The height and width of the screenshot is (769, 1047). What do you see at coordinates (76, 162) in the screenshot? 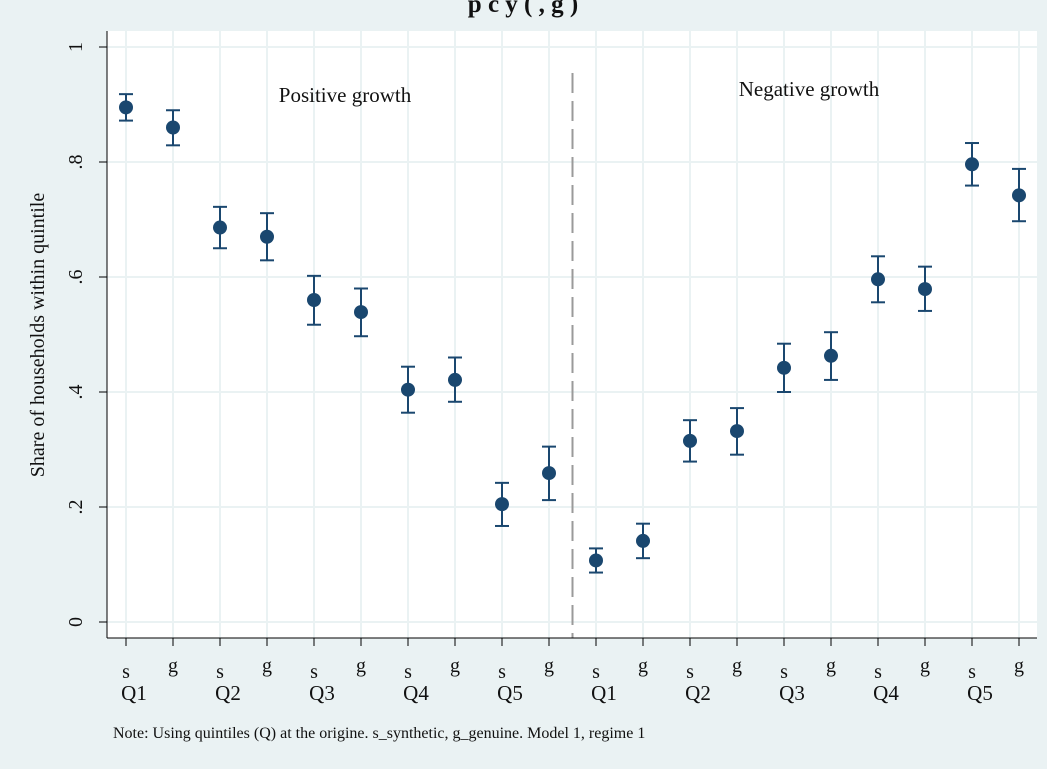
I see `y-tick-label: .8` at bounding box center [76, 162].